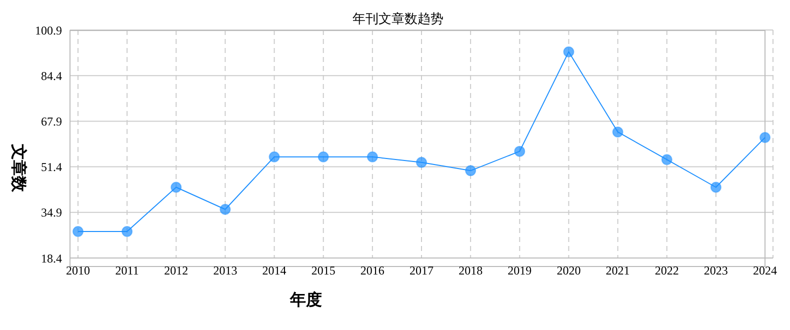 This screenshot has height=330, width=790. I want to click on y-tick-label: 100.9, so click(48, 30).